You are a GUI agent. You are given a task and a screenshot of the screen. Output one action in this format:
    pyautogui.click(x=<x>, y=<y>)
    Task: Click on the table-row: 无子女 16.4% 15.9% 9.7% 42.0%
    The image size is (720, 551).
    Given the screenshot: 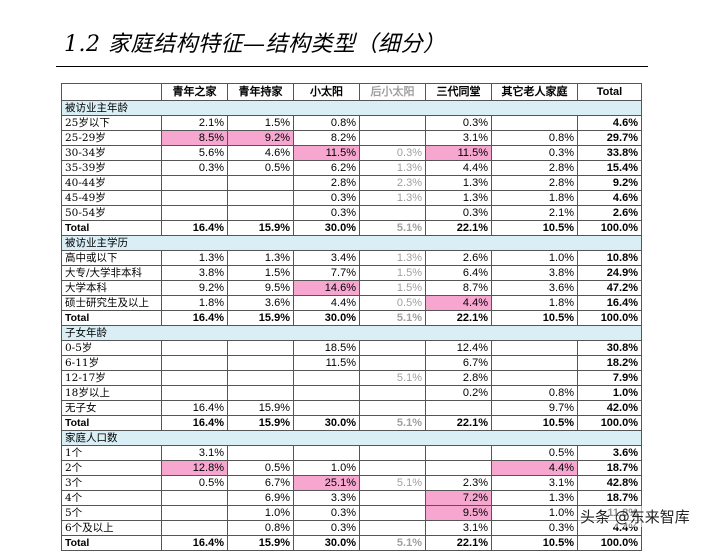 What is the action you would take?
    pyautogui.click(x=351, y=408)
    